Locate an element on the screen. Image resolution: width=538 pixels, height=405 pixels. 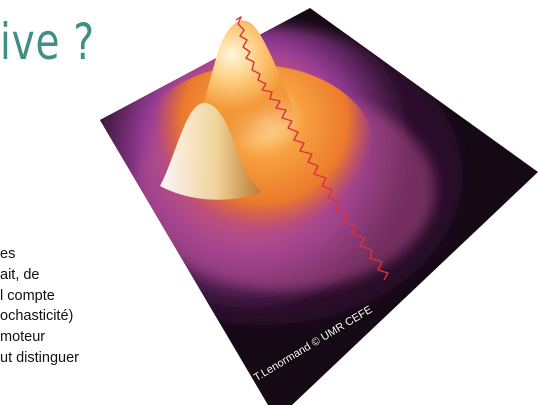
body-text-line: ait, de is located at coordinates (20, 274).